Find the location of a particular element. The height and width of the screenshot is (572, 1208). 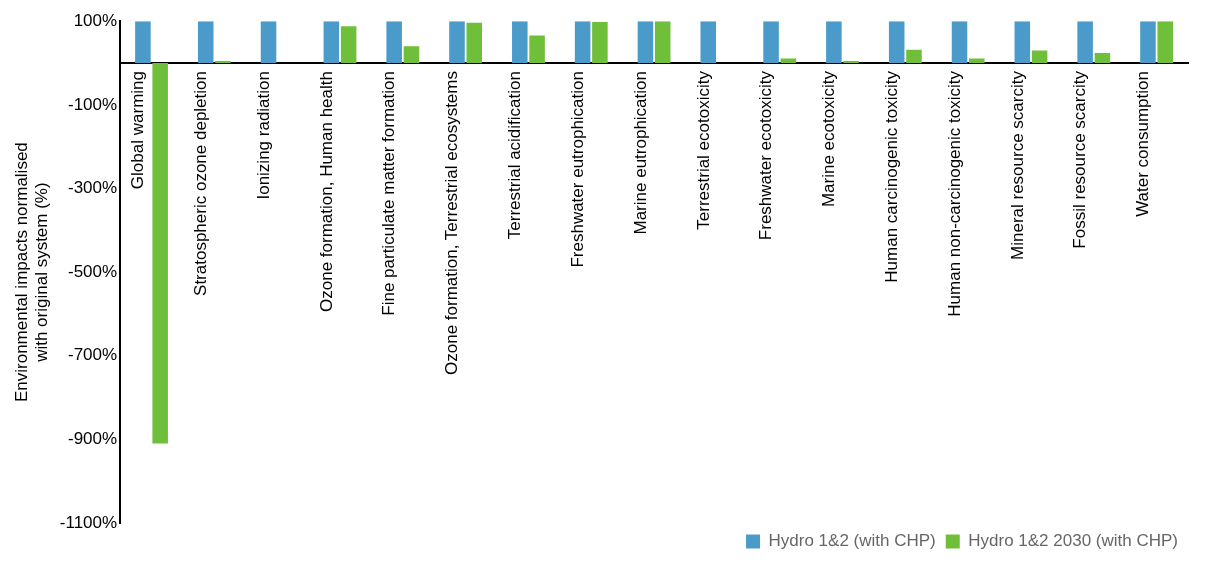

x-tick-label: Marine ecotoxicity is located at coordinates (829, 139).